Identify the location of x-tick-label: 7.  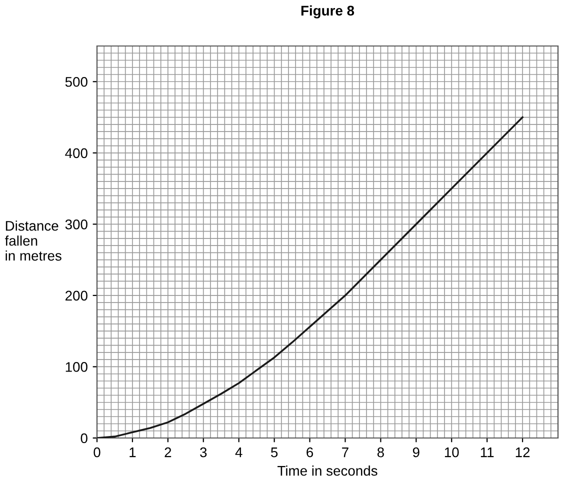
(345, 453).